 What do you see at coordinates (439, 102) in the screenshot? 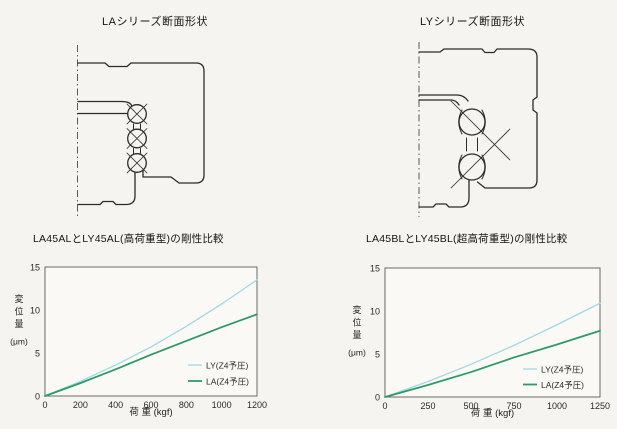
I see `ly-rail-top-edge` at bounding box center [439, 102].